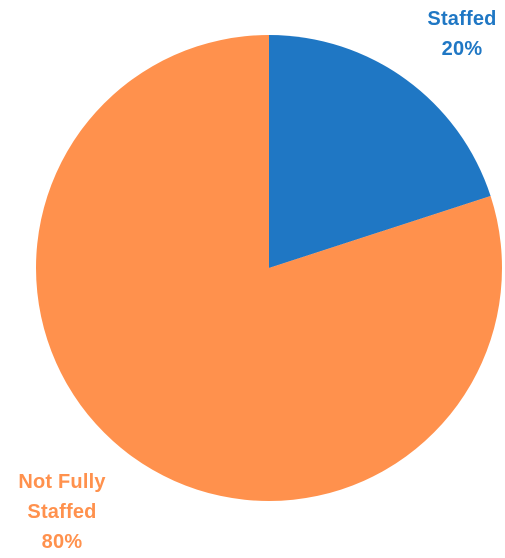 This screenshot has height=558, width=505. Describe the element at coordinates (62, 542) in the screenshot. I see `data-label-line: 80%` at that location.